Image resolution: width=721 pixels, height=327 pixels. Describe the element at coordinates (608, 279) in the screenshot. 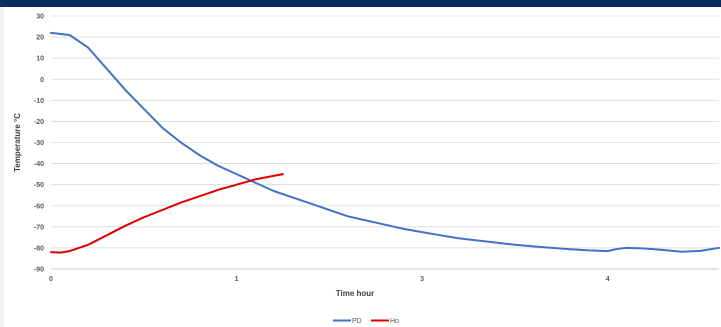

I see `x-tick-label: 4` at that location.